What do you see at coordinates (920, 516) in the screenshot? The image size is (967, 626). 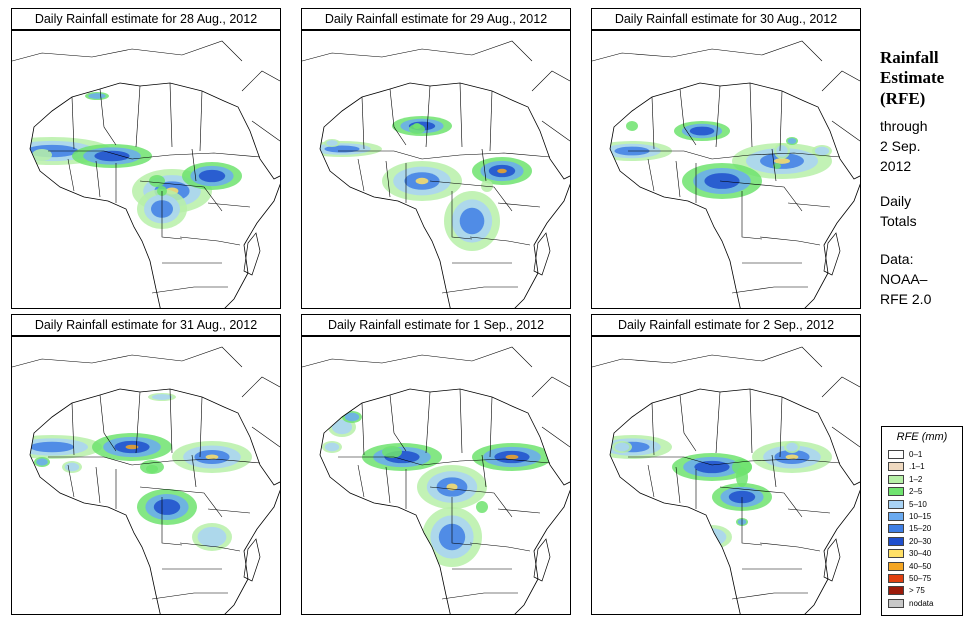 I see `legend-label: 10–15` at bounding box center [920, 516].